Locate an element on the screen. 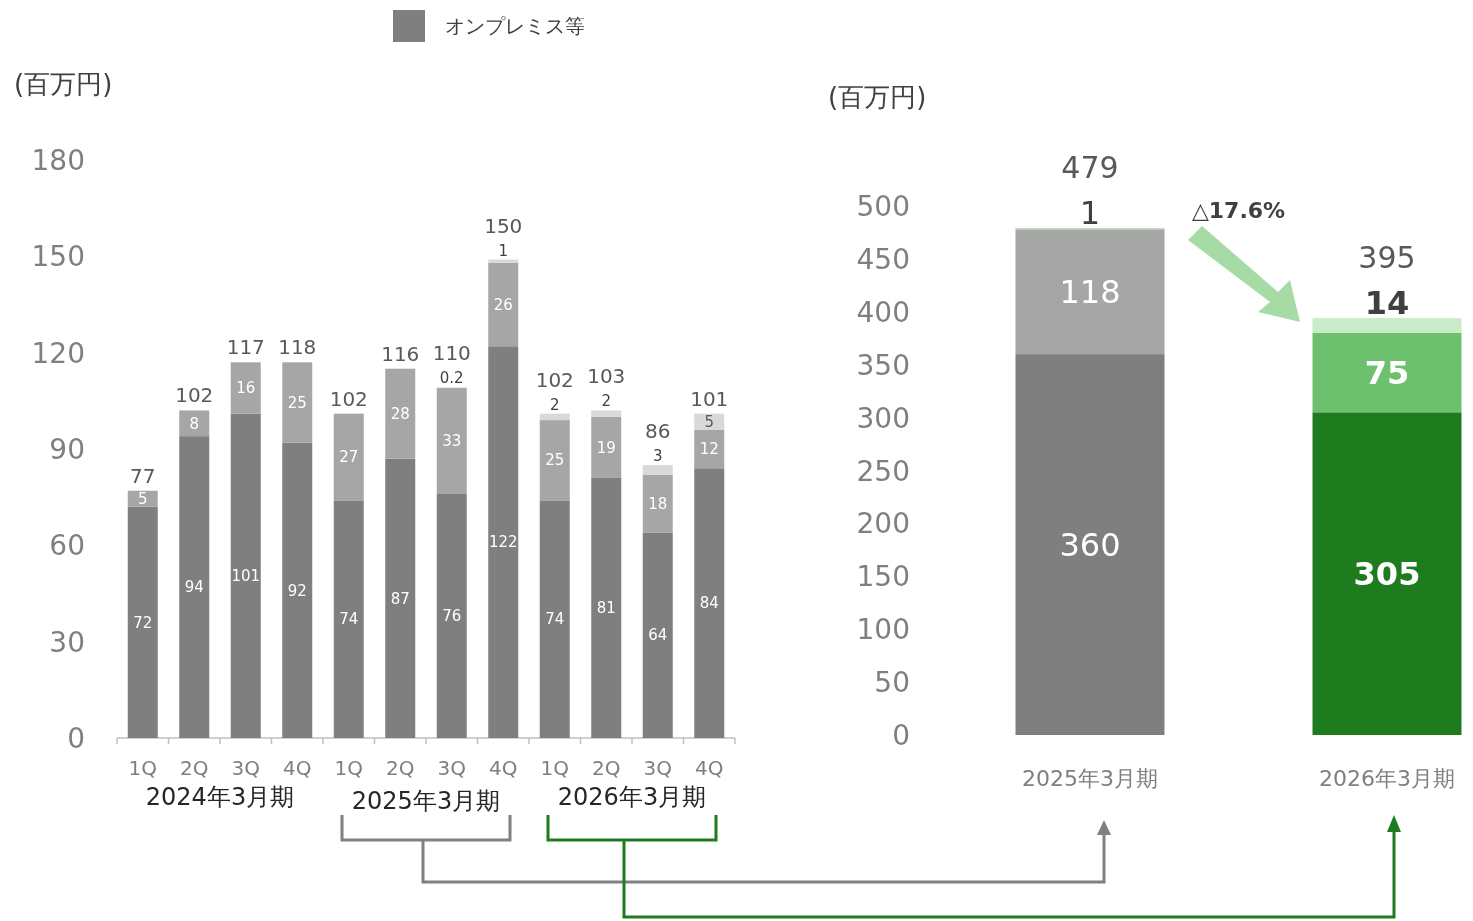 The width and height of the screenshot is (1473, 921). data-label: 84 is located at coordinates (709, 603).